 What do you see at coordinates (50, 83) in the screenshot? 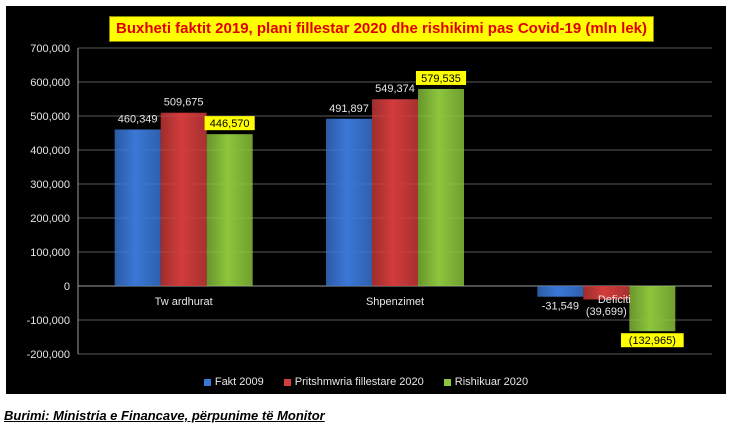
I see `y-tick-label: 600,000` at bounding box center [50, 83].